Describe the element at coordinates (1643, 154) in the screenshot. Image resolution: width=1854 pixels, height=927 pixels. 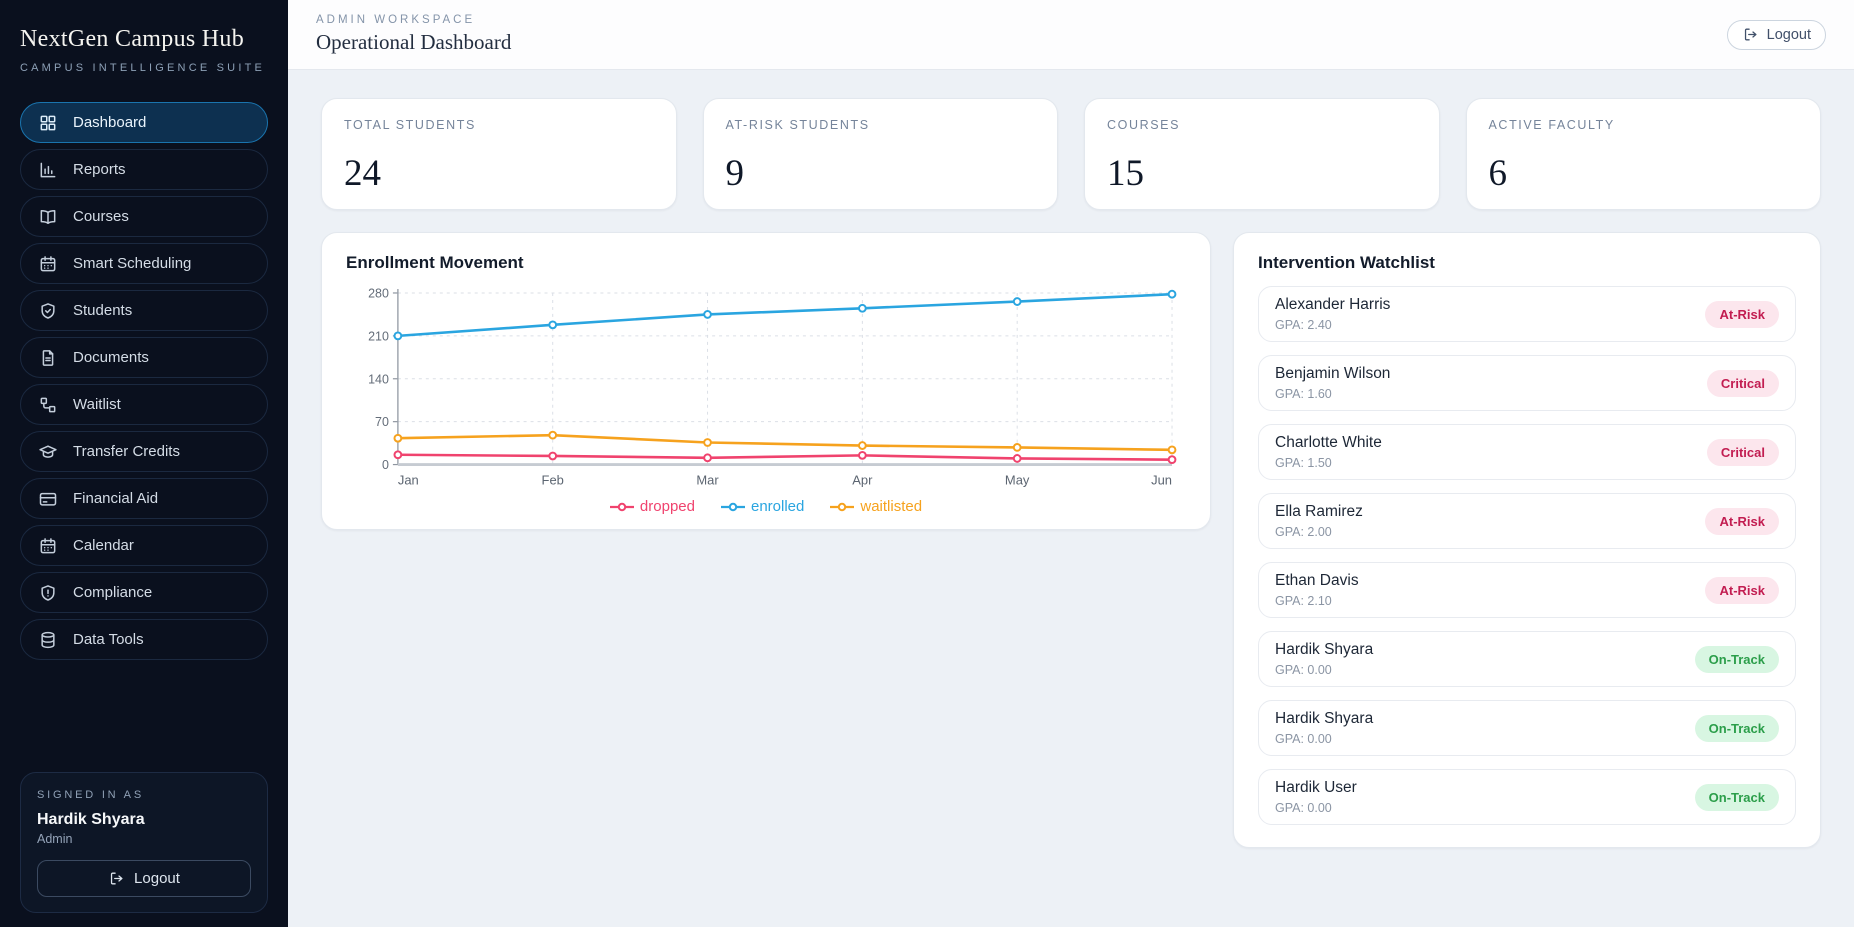
I see `stat-card-active-faculty: ACTIVE FACULTY 6` at that location.